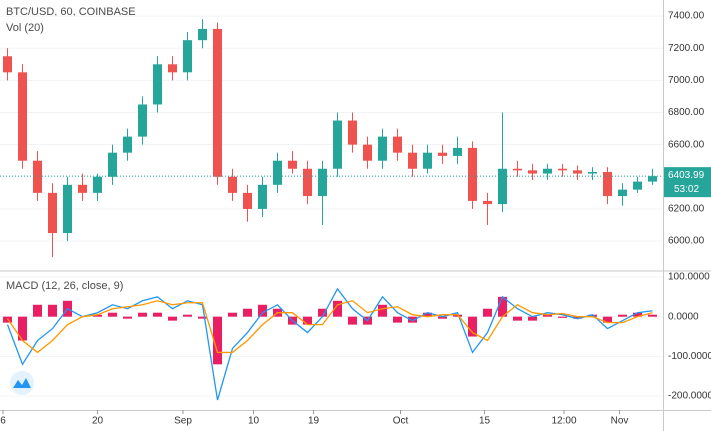  What do you see at coordinates (401, 421) in the screenshot?
I see `x-tick-label: Oct` at bounding box center [401, 421].